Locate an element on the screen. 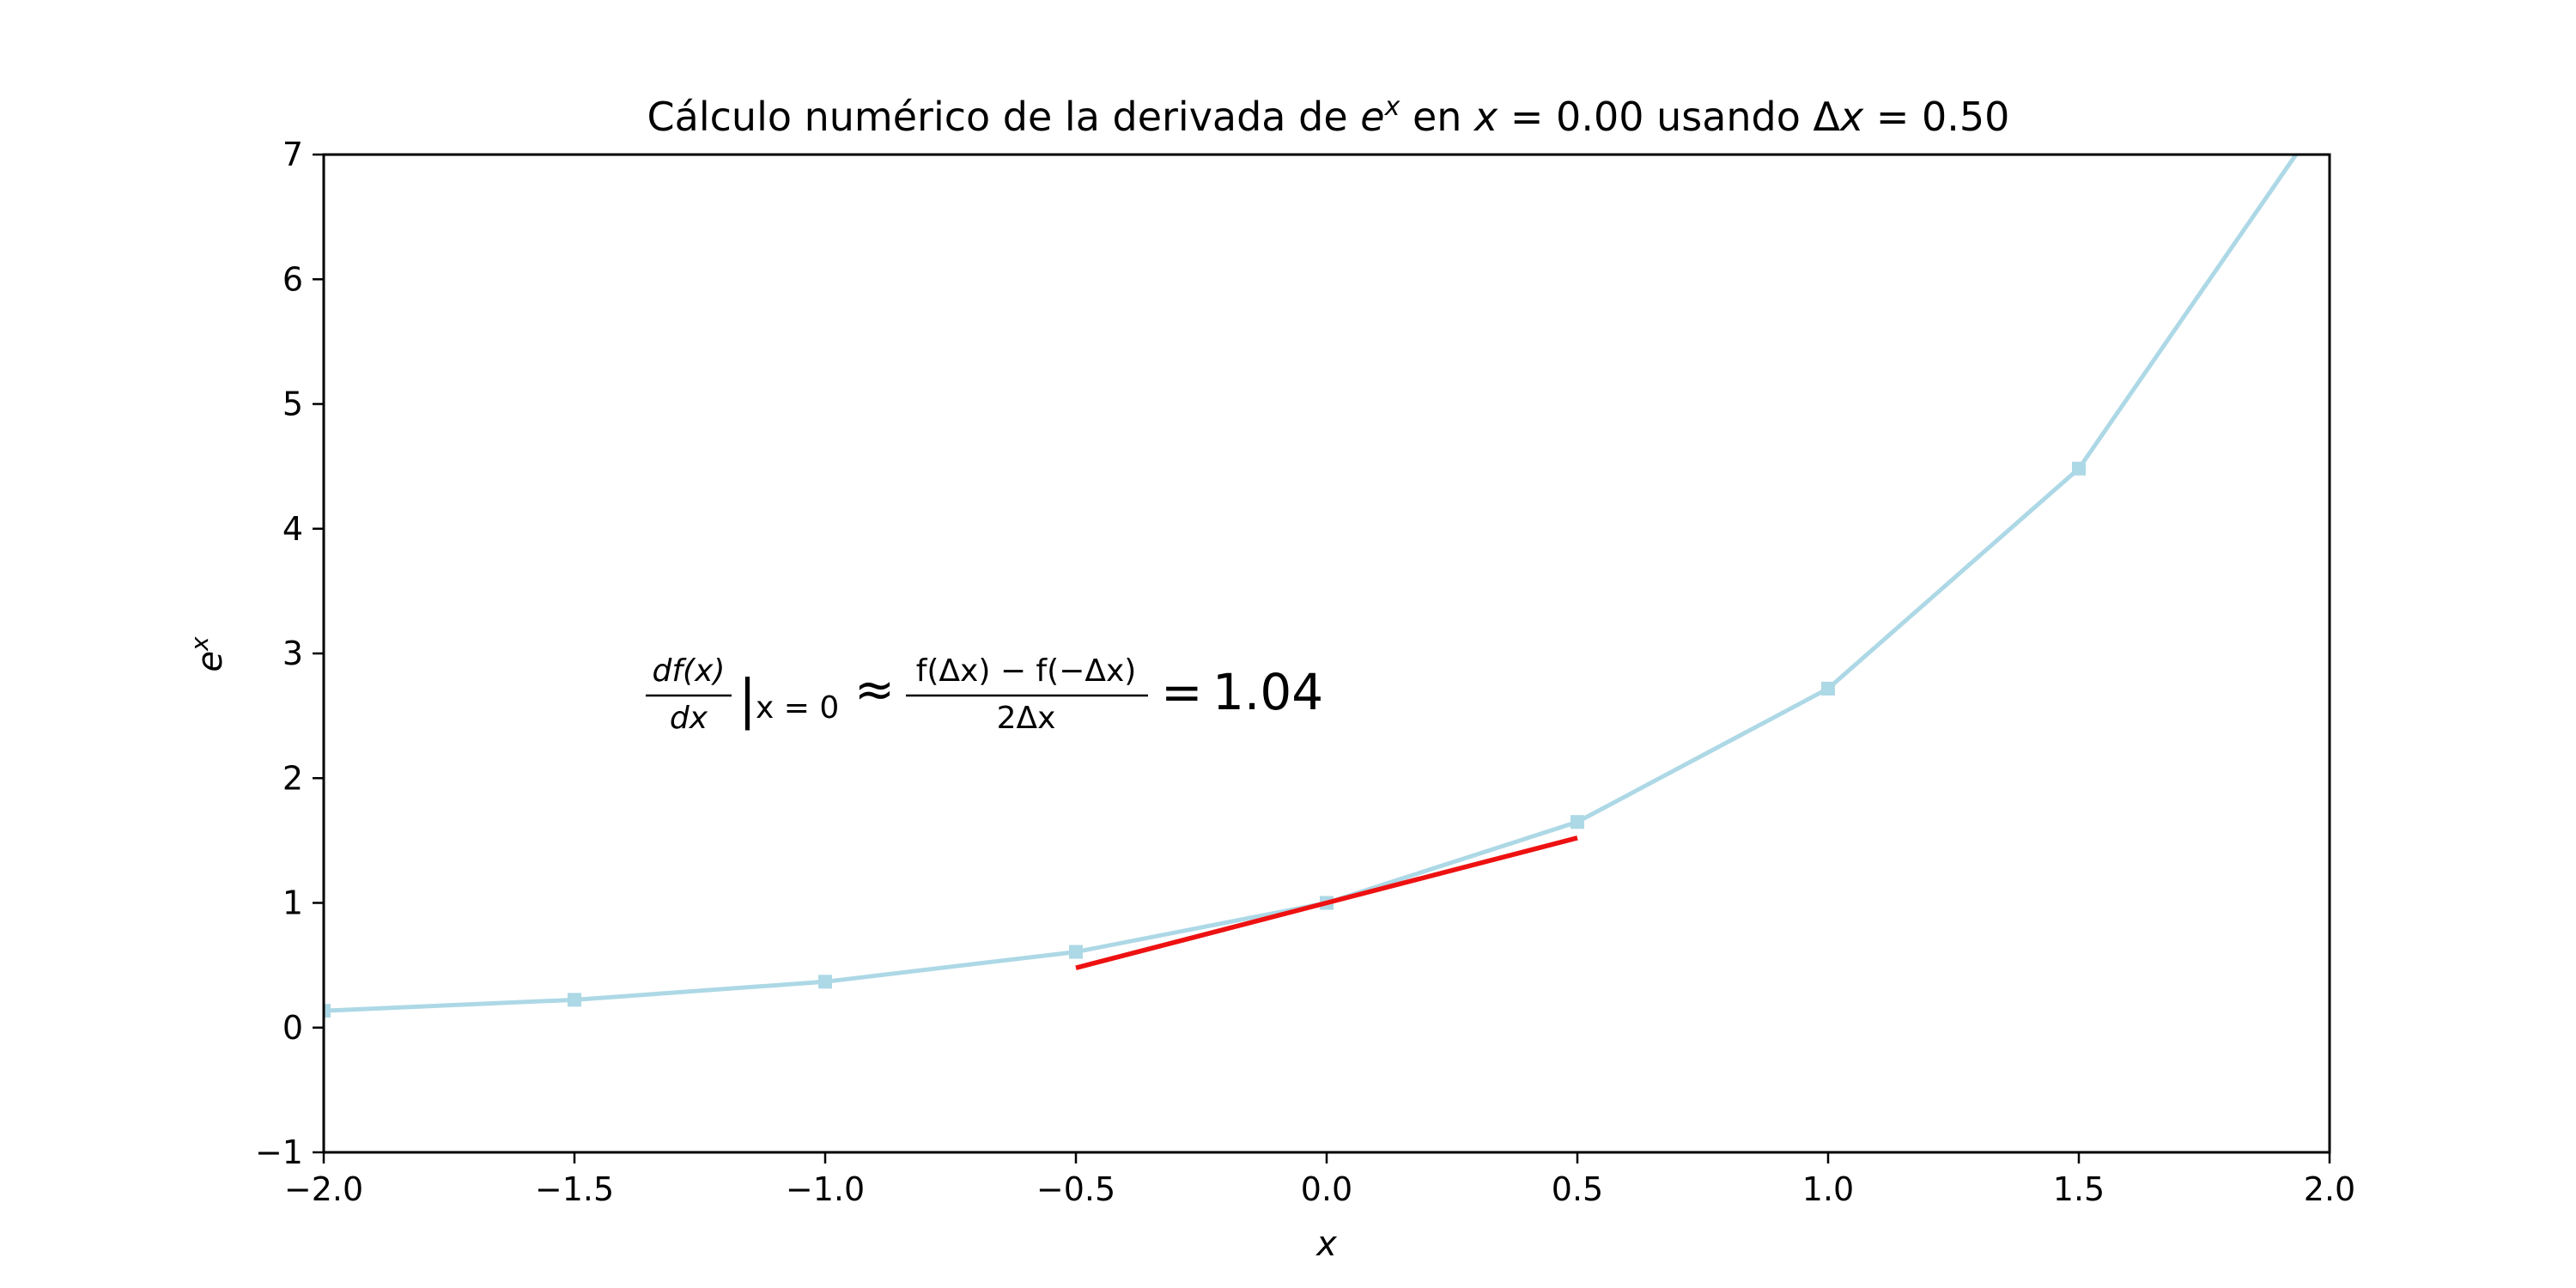  x-tick-label: 0.5 is located at coordinates (1577, 1189).